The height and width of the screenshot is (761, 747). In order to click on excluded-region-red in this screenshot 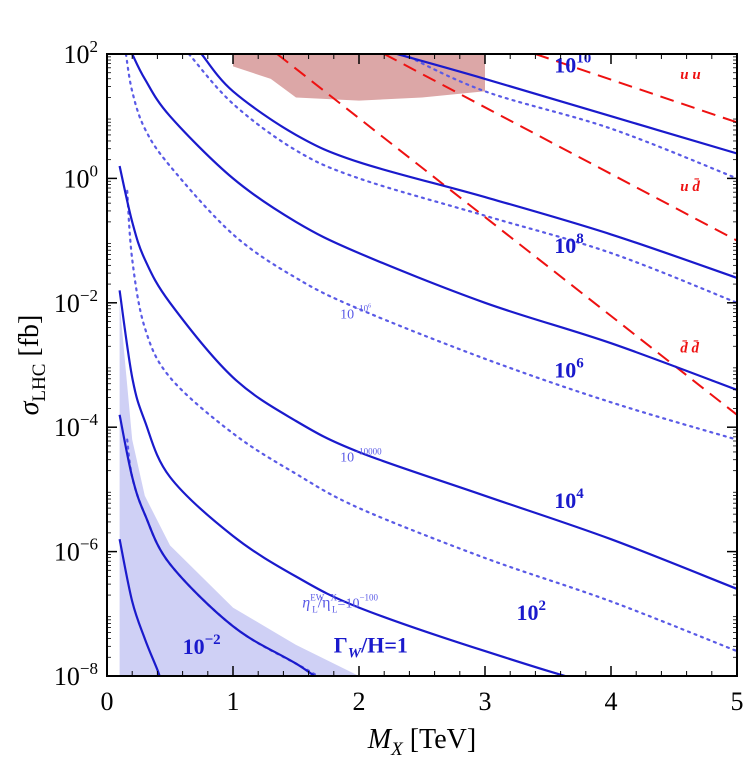, I will do `click(359, 77)`.